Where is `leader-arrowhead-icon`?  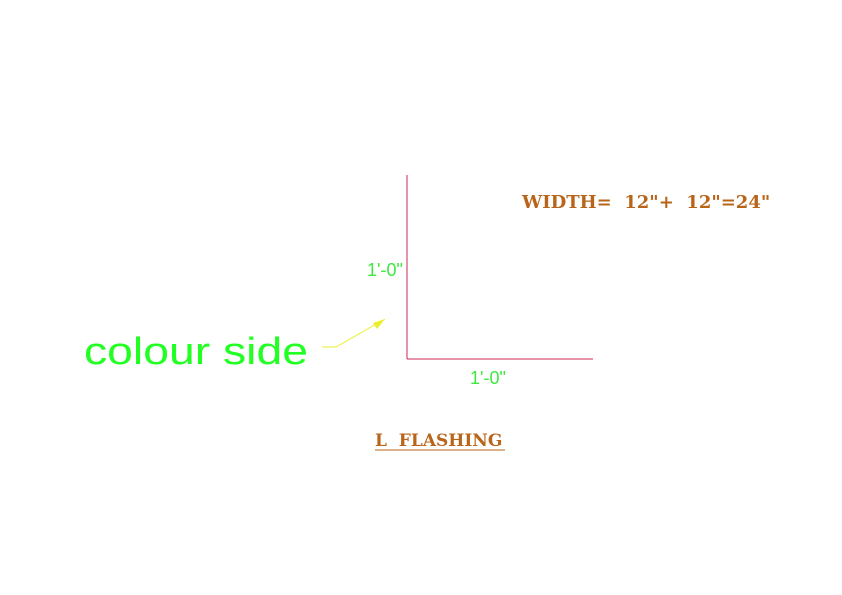 leader-arrowhead-icon is located at coordinates (379, 324).